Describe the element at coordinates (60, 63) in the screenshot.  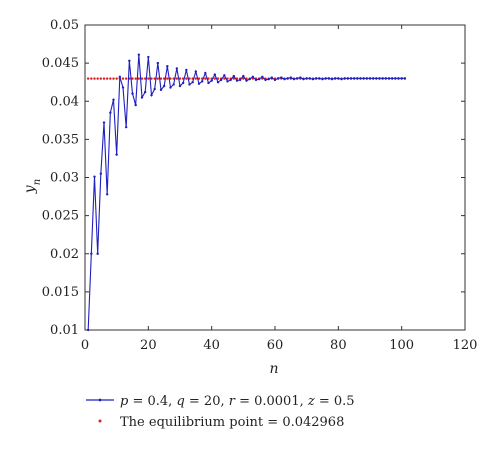
I see `y-tick-label: 0.045` at that location.